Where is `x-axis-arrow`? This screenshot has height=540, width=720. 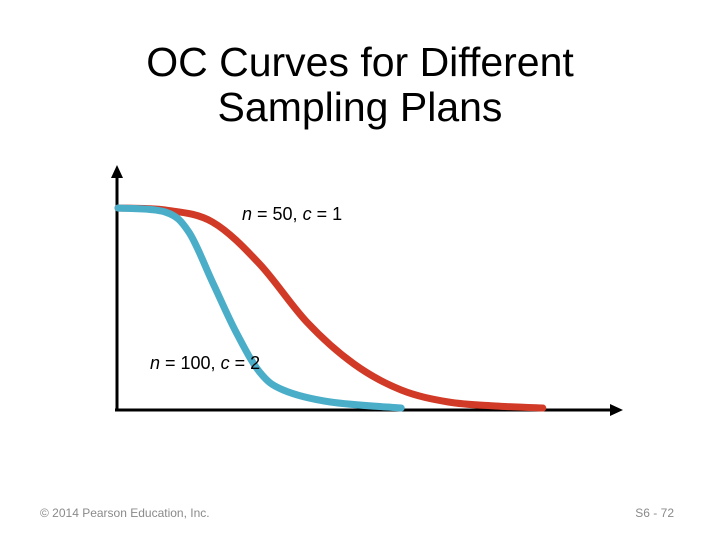 x-axis-arrow is located at coordinates (616, 410).